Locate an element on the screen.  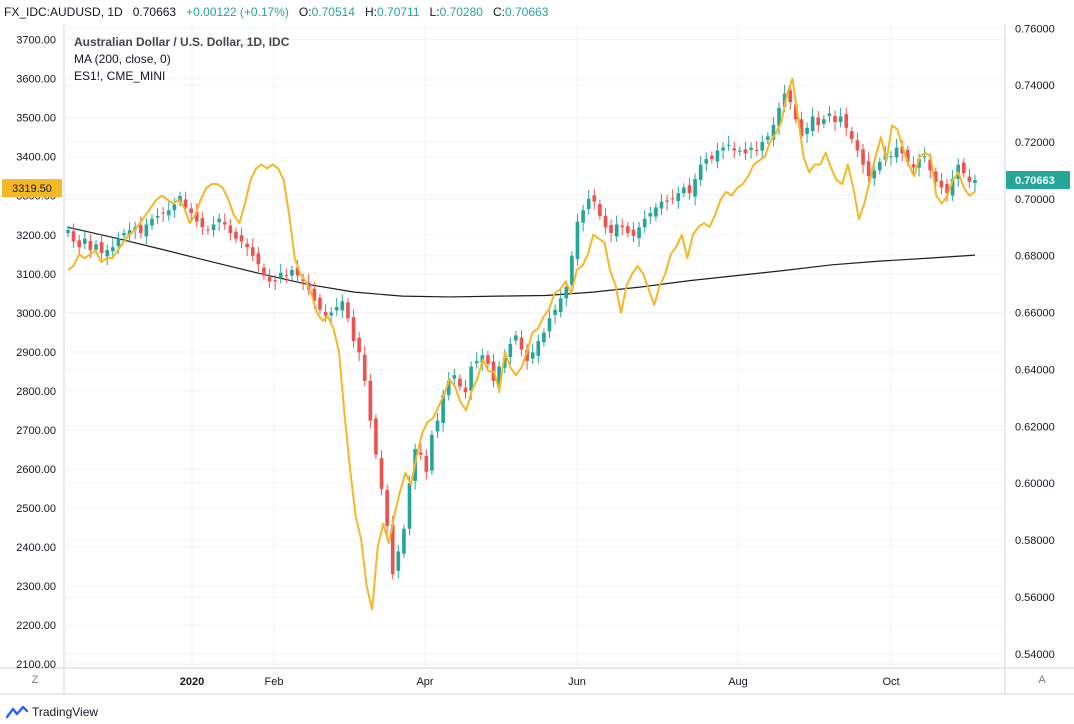
left-tick-label: 3500.00 is located at coordinates (36, 119).